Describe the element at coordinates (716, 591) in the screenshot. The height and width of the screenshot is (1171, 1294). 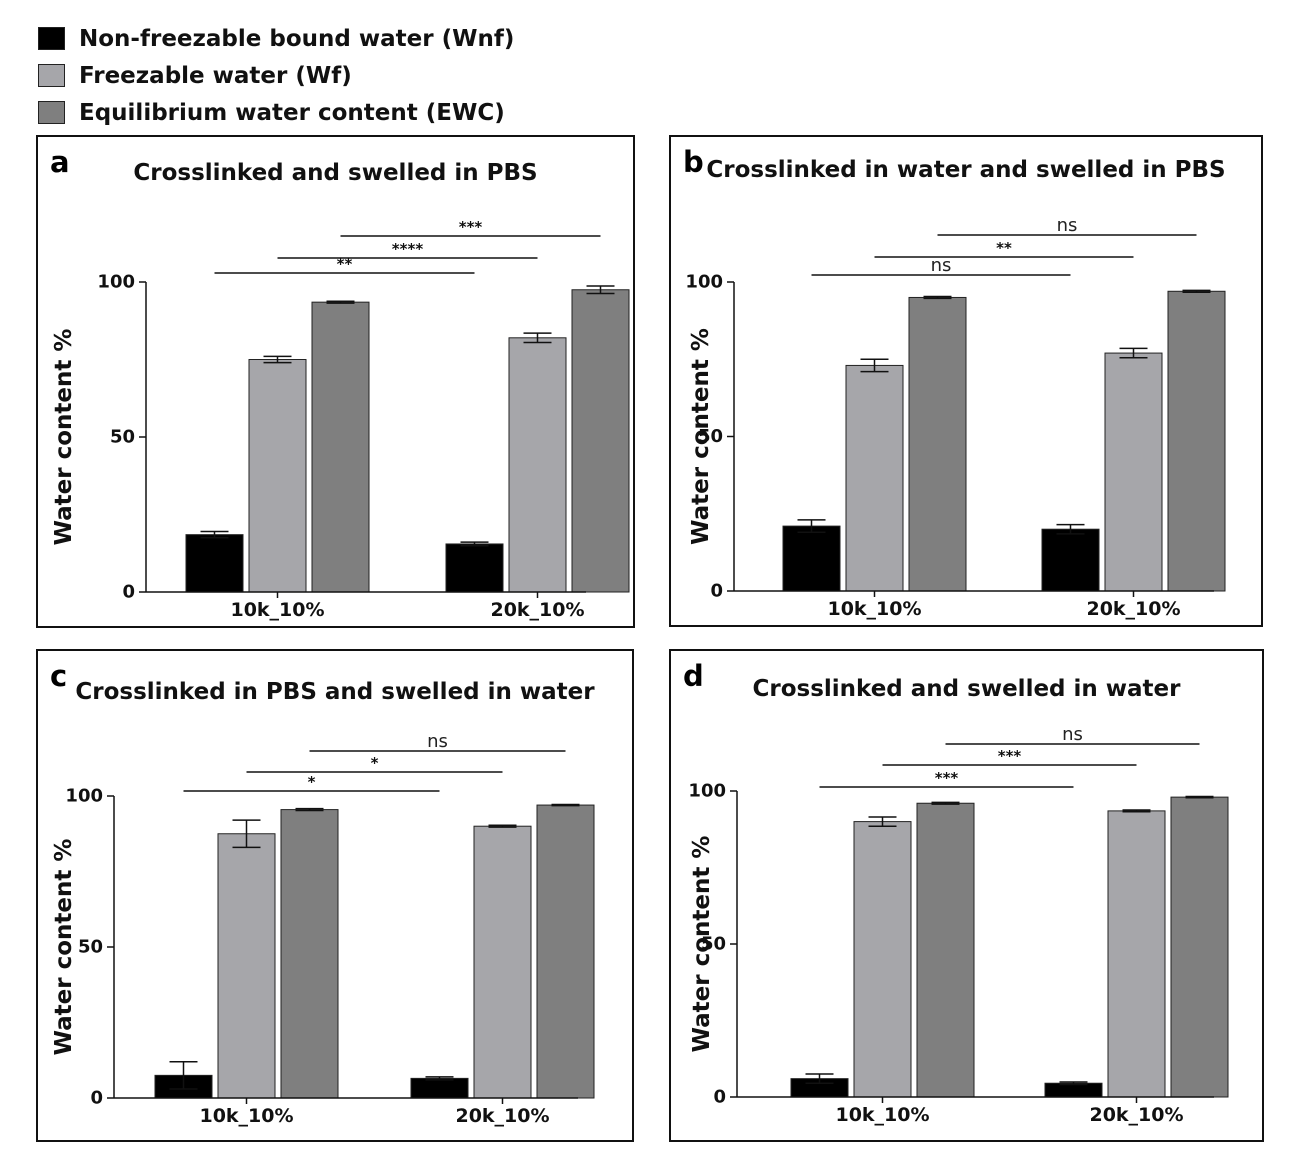
I see `chart-b-y-tick-label-0: 0` at that location.